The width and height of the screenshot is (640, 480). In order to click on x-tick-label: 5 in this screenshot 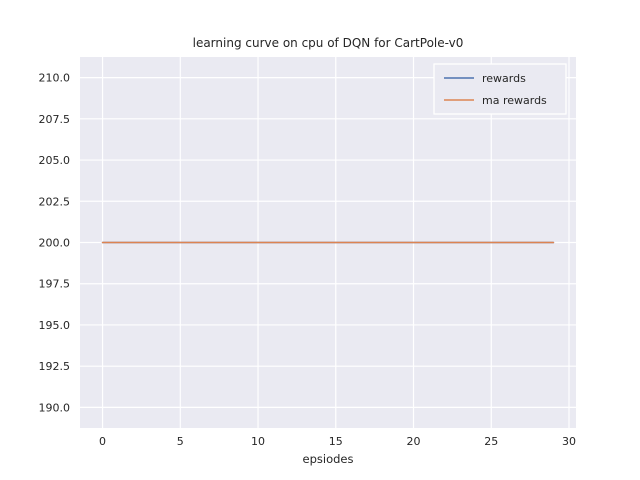, I will do `click(180, 441)`.